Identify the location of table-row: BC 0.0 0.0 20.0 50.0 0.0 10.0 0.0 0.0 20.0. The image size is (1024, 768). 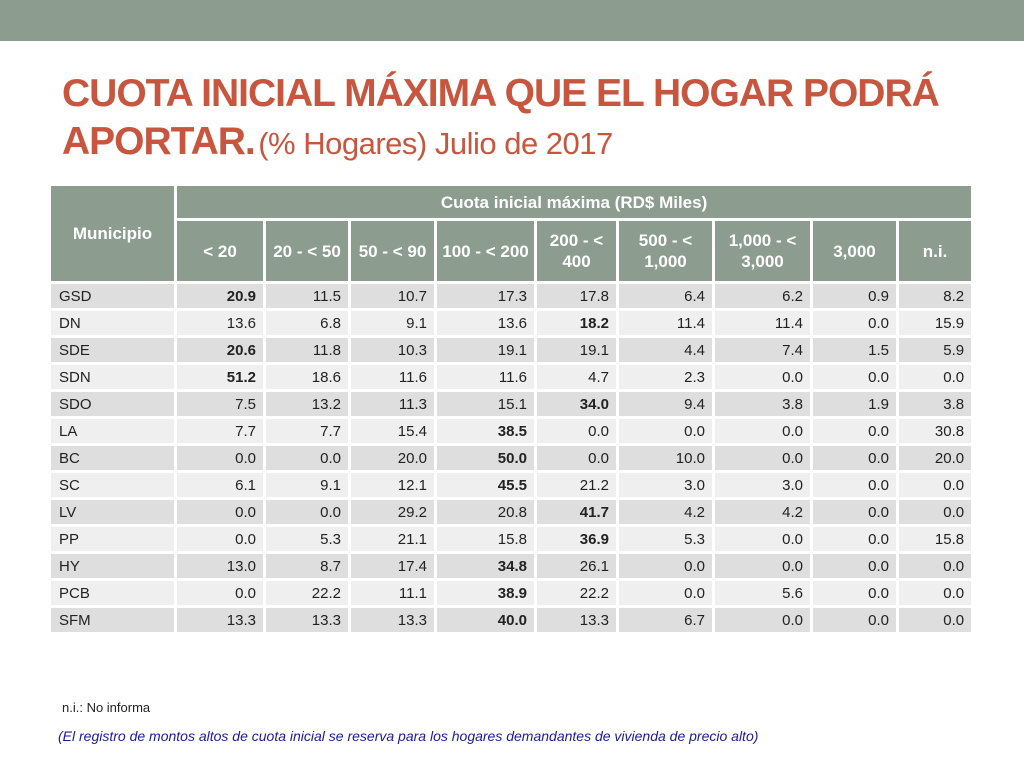
(511, 458).